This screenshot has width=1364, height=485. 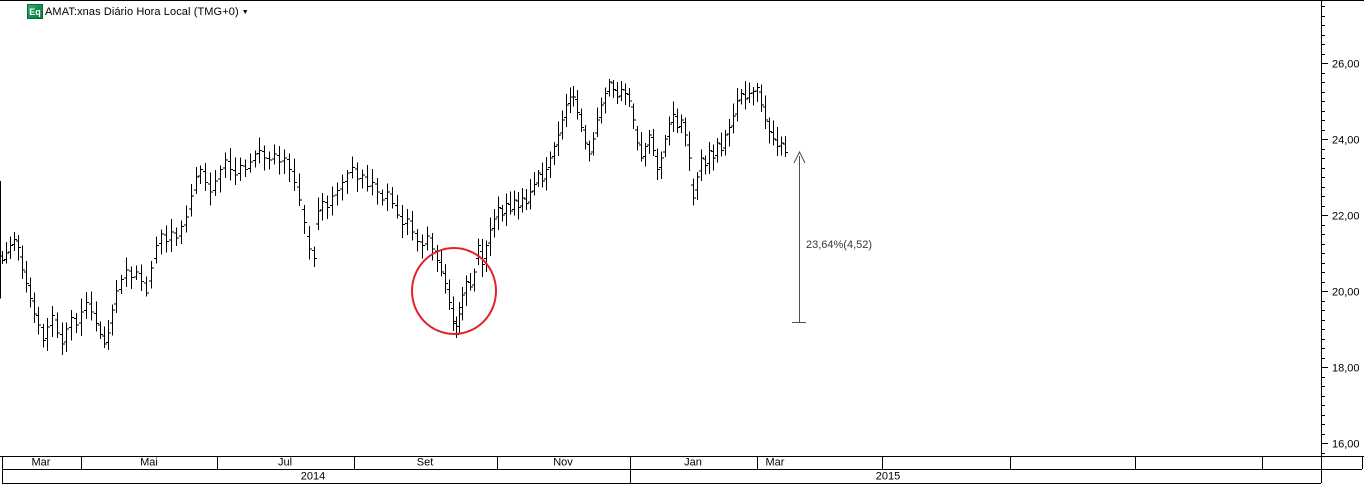 What do you see at coordinates (888, 477) in the screenshot?
I see `year-label: 2015` at bounding box center [888, 477].